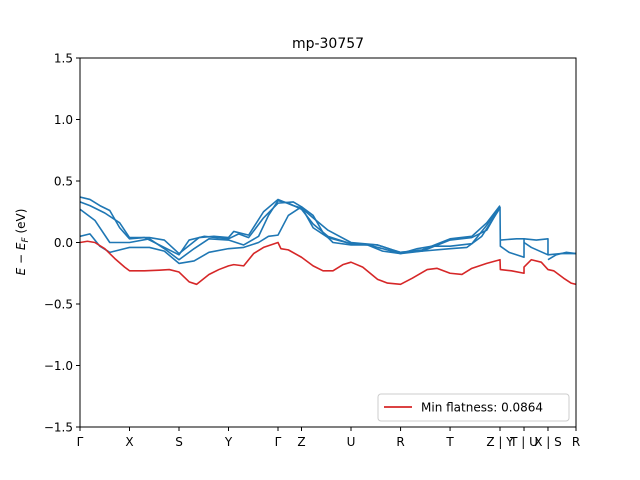 This screenshot has height=480, width=640. Describe the element at coordinates (129, 442) in the screenshot. I see `x-tick-label: X` at that location.